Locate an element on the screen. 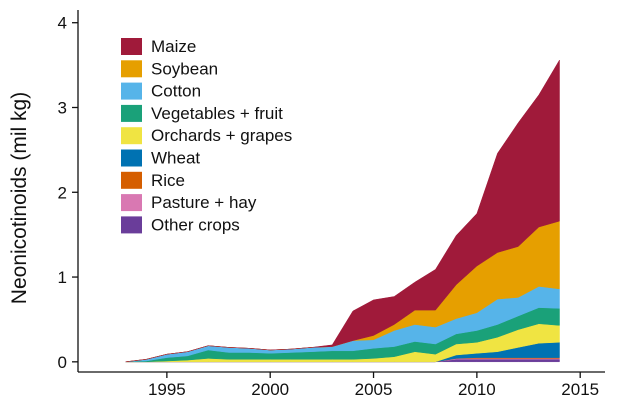 This screenshot has width=630, height=400. y-axis-title: Neonicotinoids (mil kg) is located at coordinates (19, 198).